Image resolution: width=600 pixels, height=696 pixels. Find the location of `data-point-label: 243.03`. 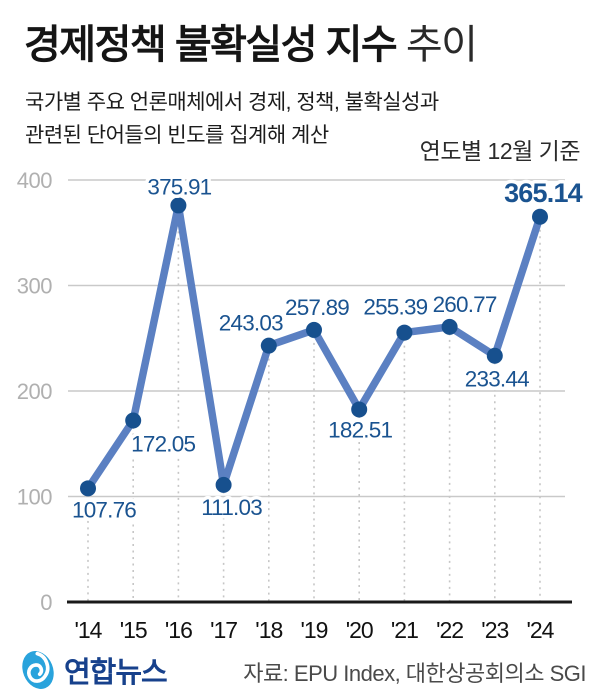

data-point-label: 243.03 is located at coordinates (251, 323).